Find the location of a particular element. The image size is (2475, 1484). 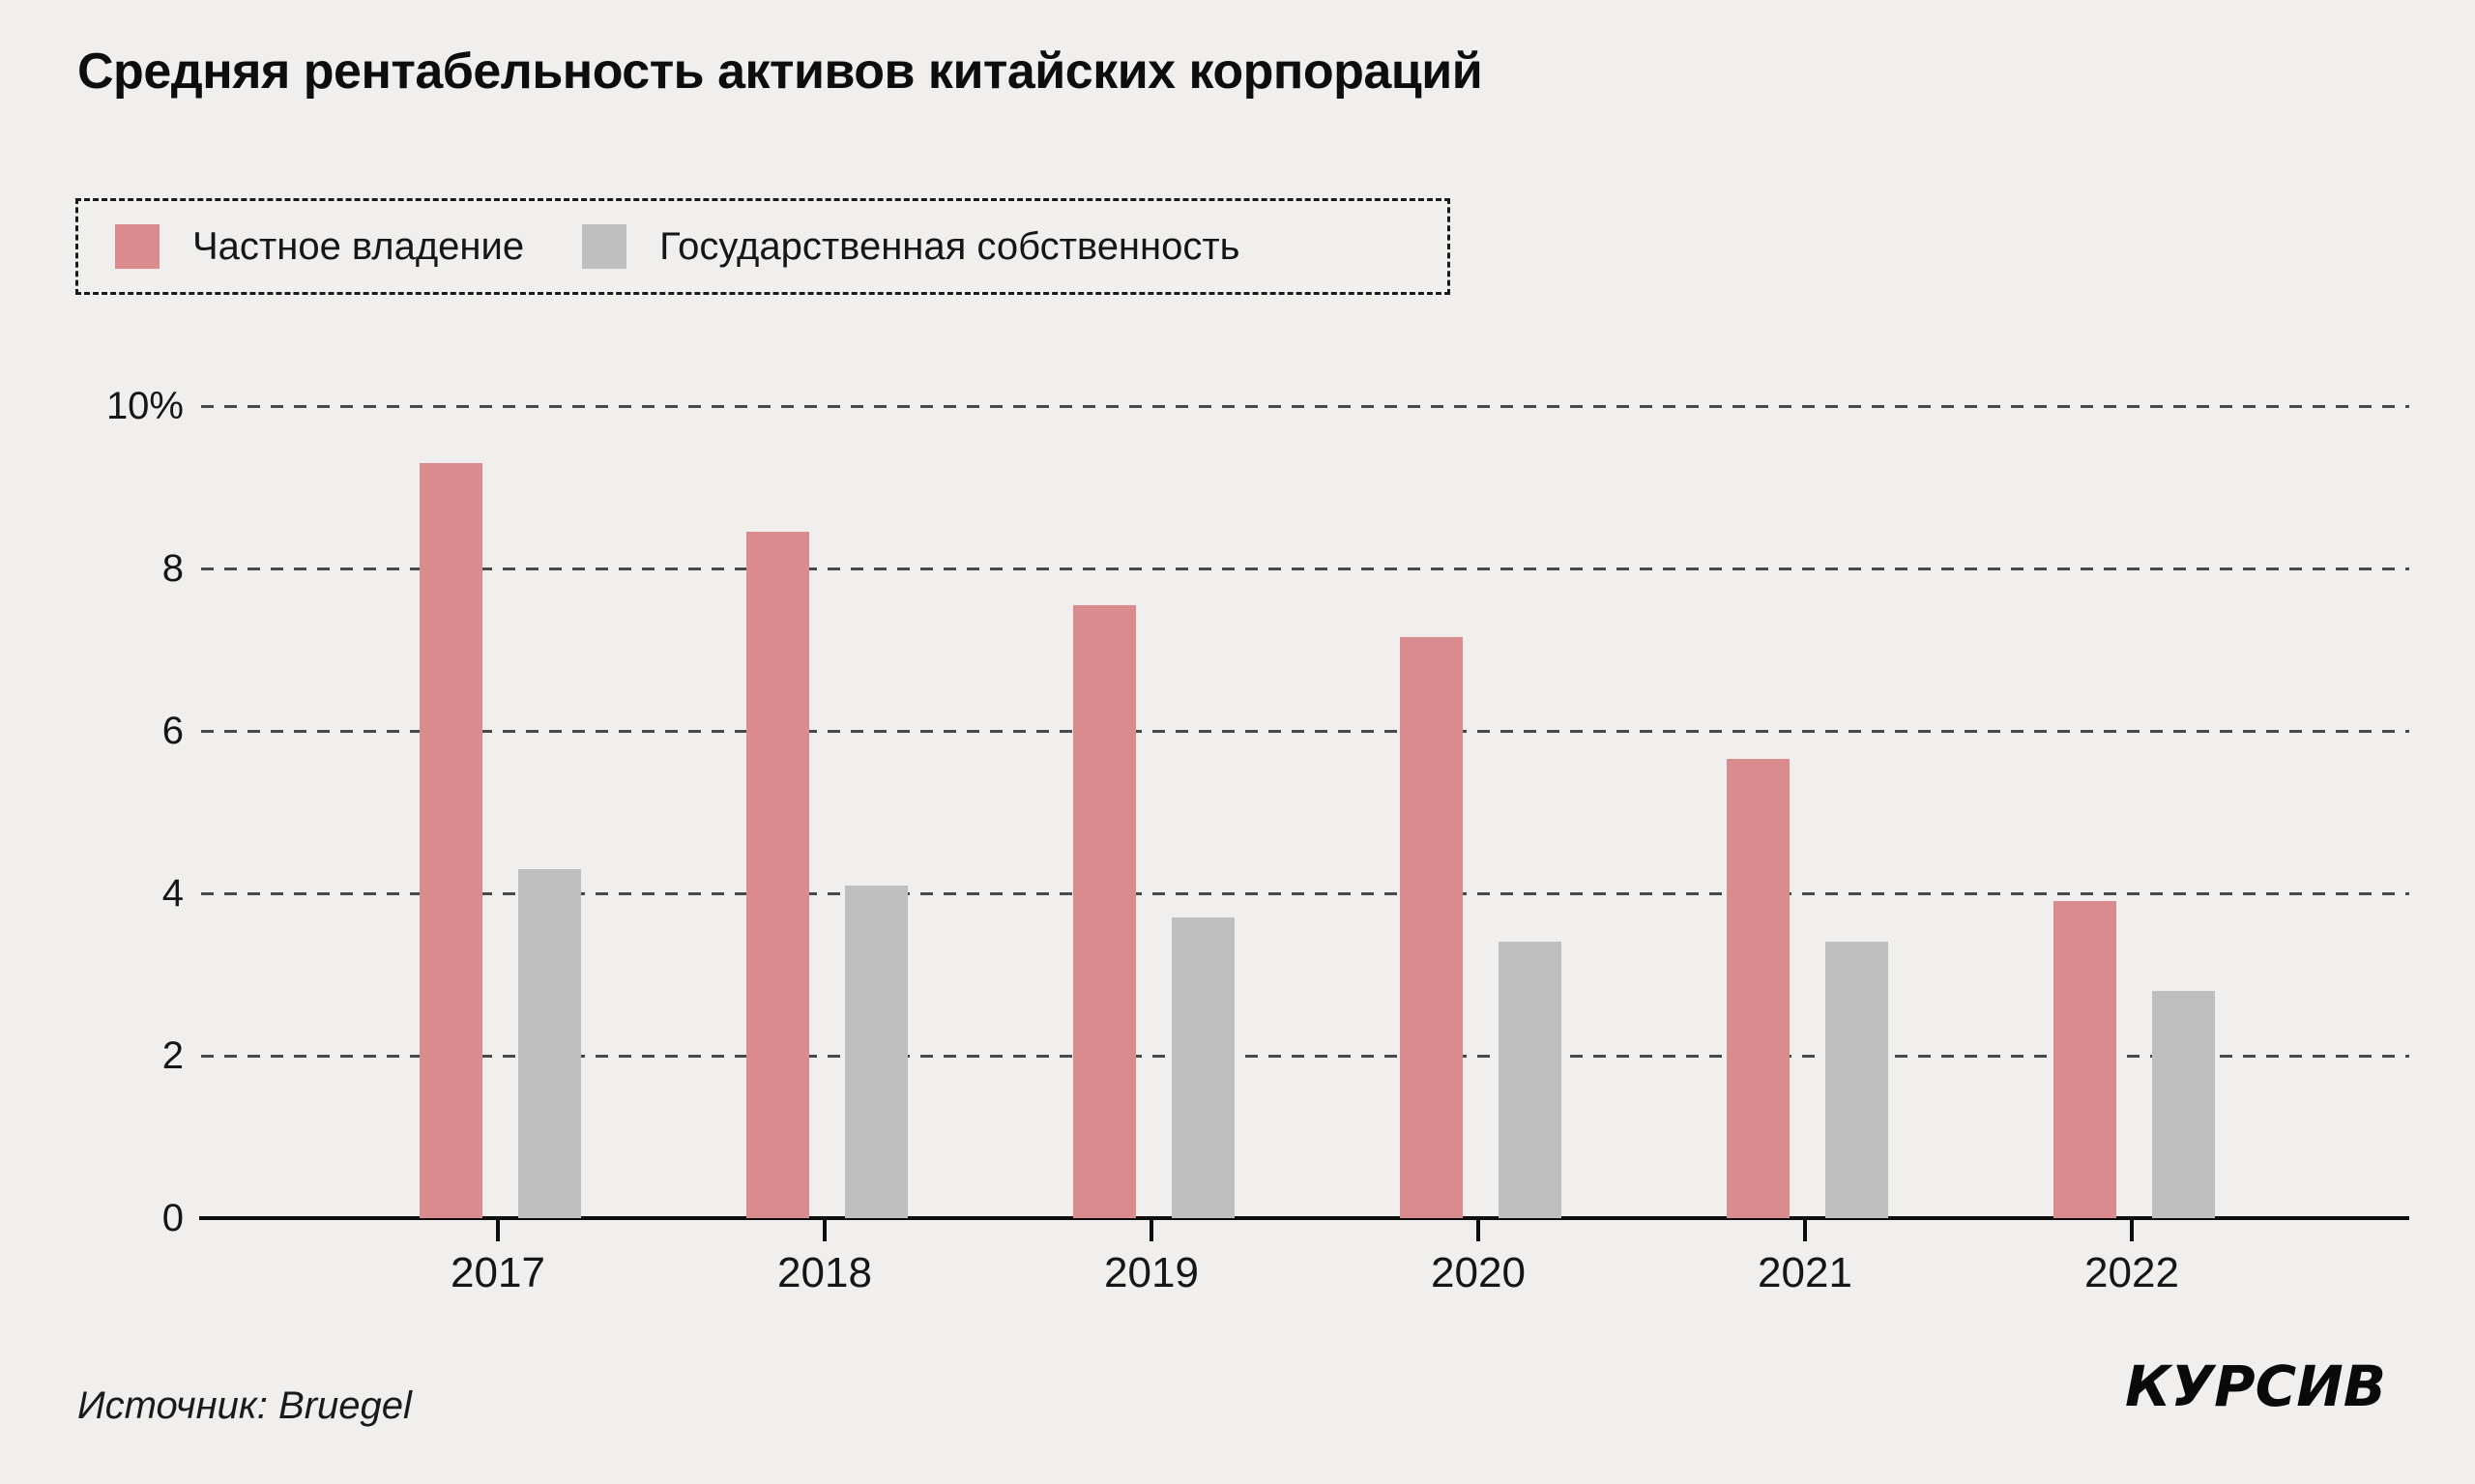

bar-private-2018 is located at coordinates (777, 875).